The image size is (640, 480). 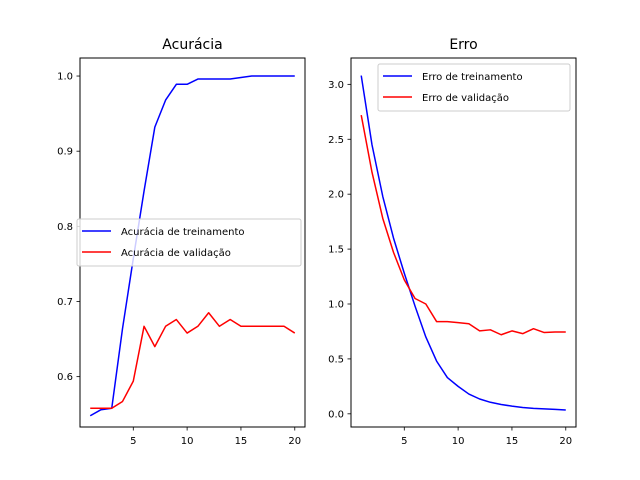 What do you see at coordinates (336, 85) in the screenshot?
I see `y-tick-label: 3.0` at bounding box center [336, 85].